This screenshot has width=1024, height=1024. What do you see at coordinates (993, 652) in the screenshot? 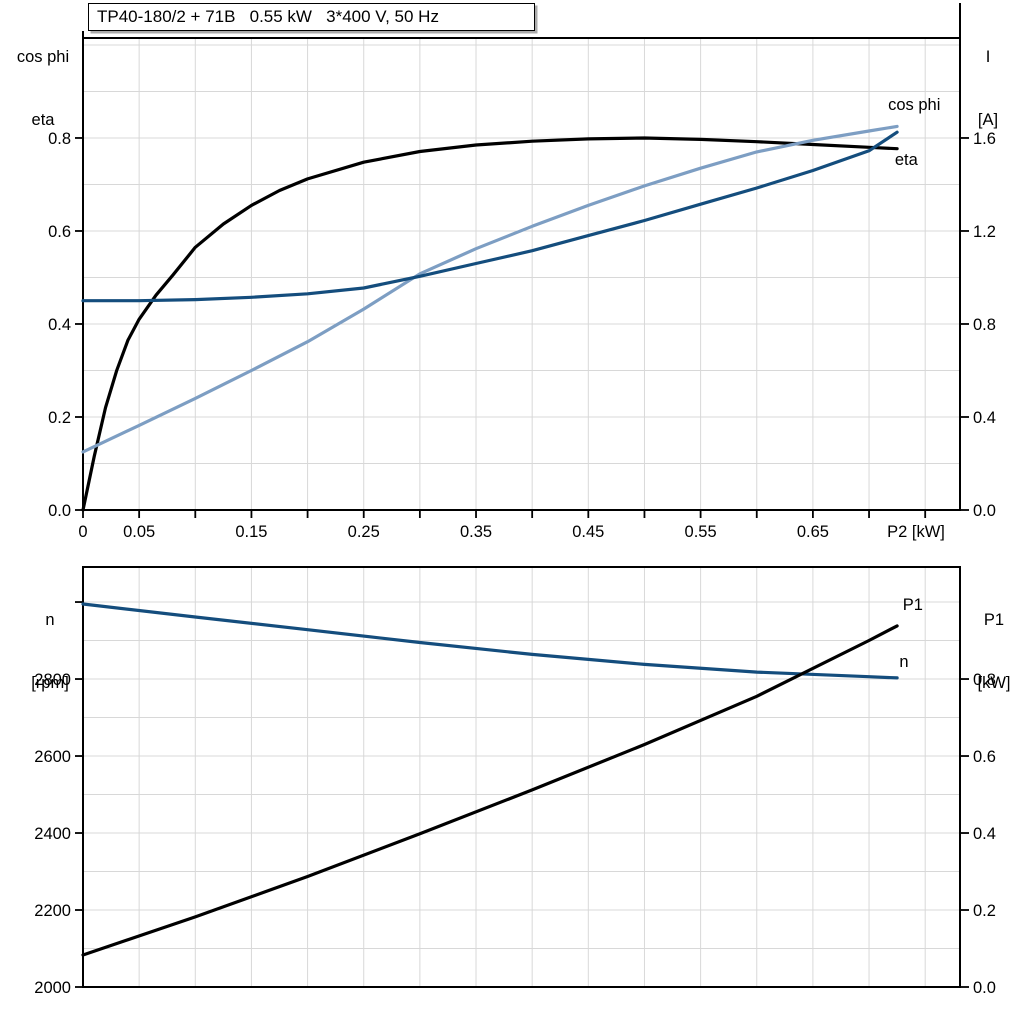
I see `bottom-right-axis-header: P1 [kW]` at bounding box center [993, 652].